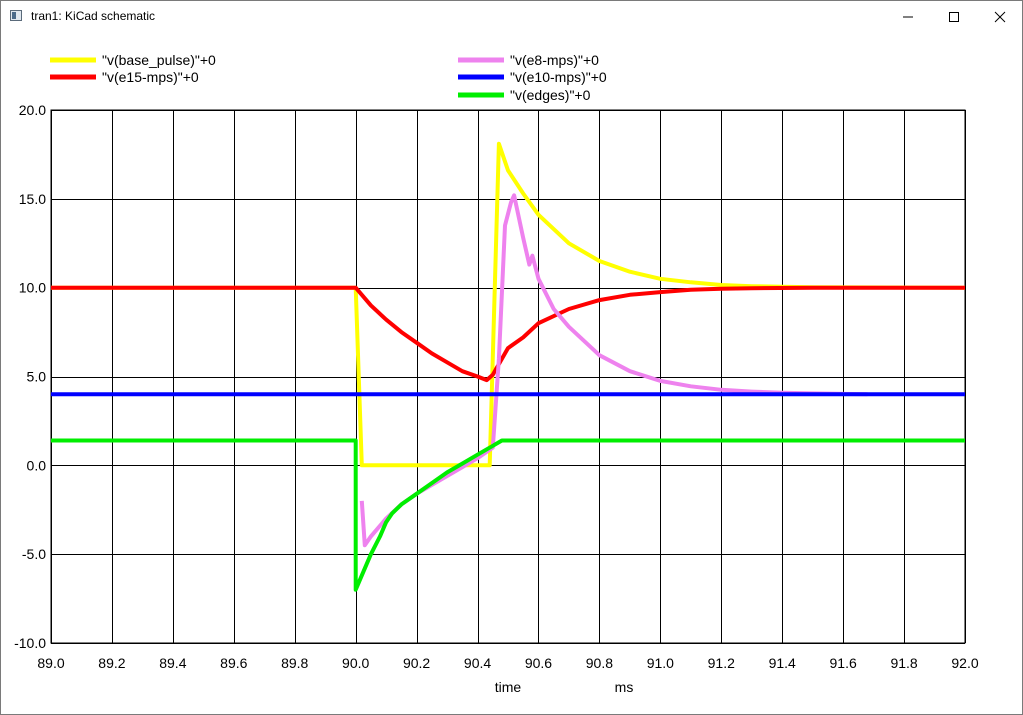 This screenshot has width=1023, height=715. What do you see at coordinates (903, 663) in the screenshot?
I see `x-tick-label: 91.8` at bounding box center [903, 663].